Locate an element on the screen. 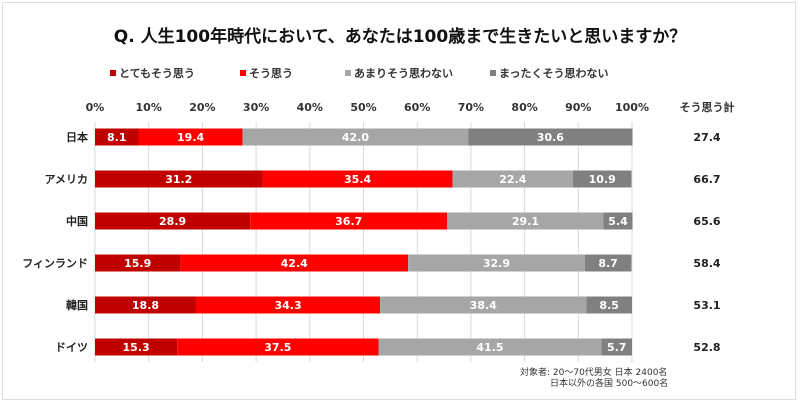 The width and height of the screenshot is (800, 404). data-label: 42.4 is located at coordinates (294, 263).